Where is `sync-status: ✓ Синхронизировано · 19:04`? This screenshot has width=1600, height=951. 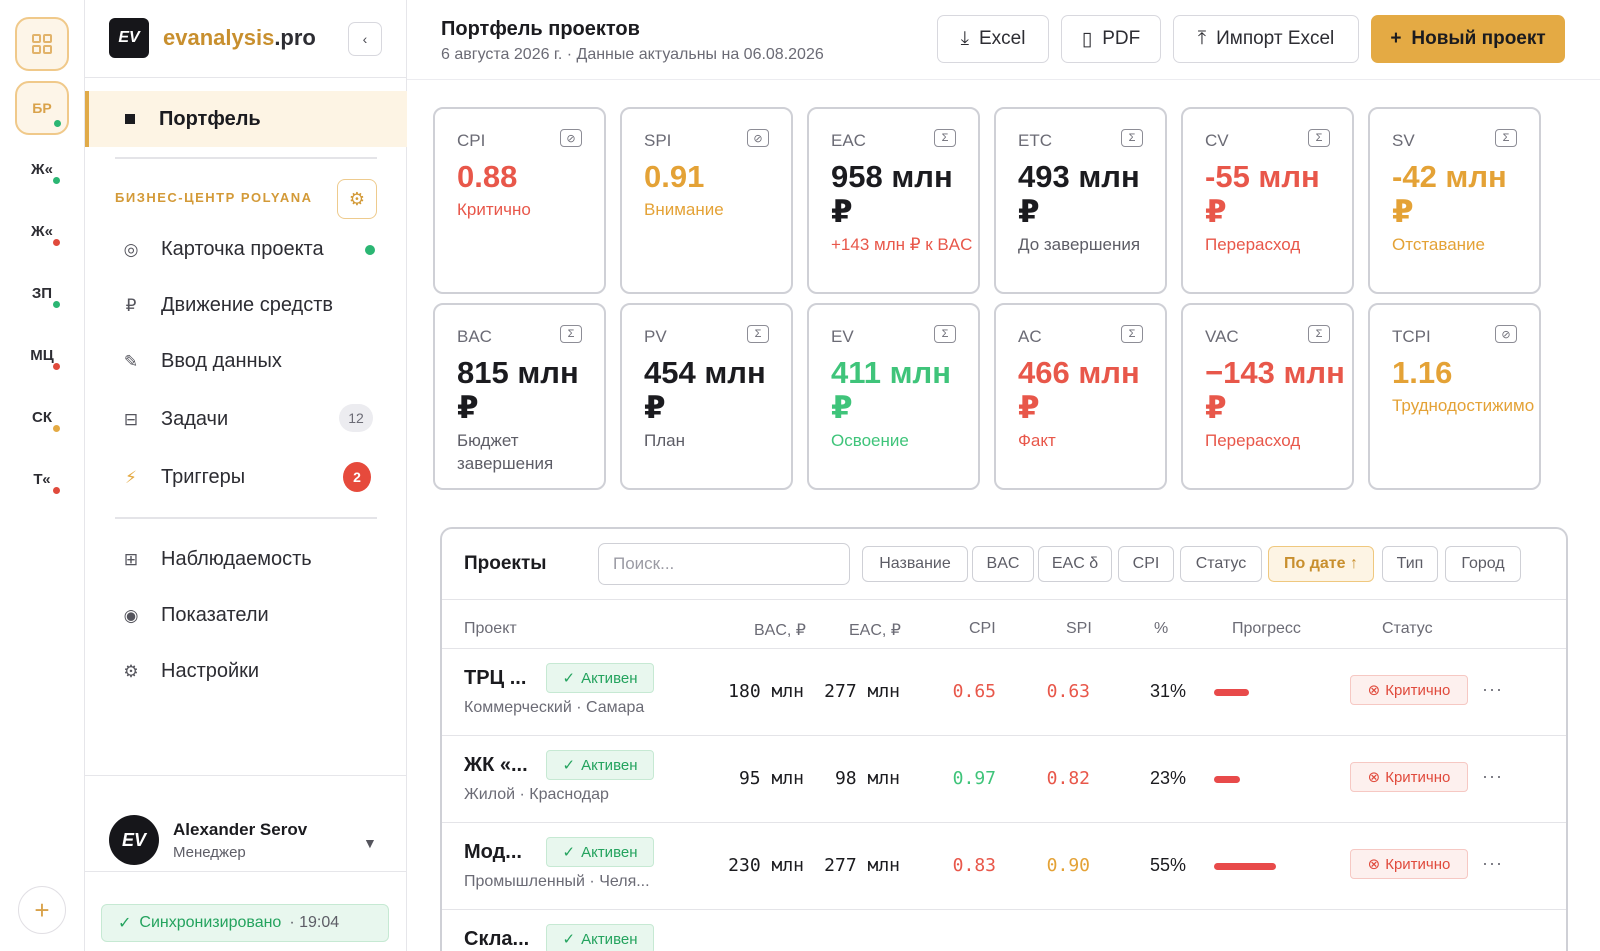 sync-status: ✓ Синхронизировано · 19:04 is located at coordinates (245, 923).